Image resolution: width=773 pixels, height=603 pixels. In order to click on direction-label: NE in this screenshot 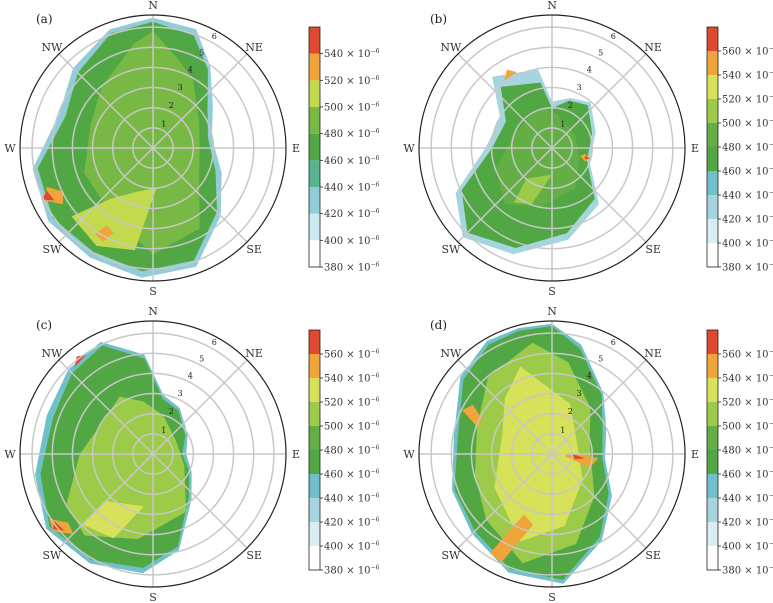, I will do `click(254, 353)`.